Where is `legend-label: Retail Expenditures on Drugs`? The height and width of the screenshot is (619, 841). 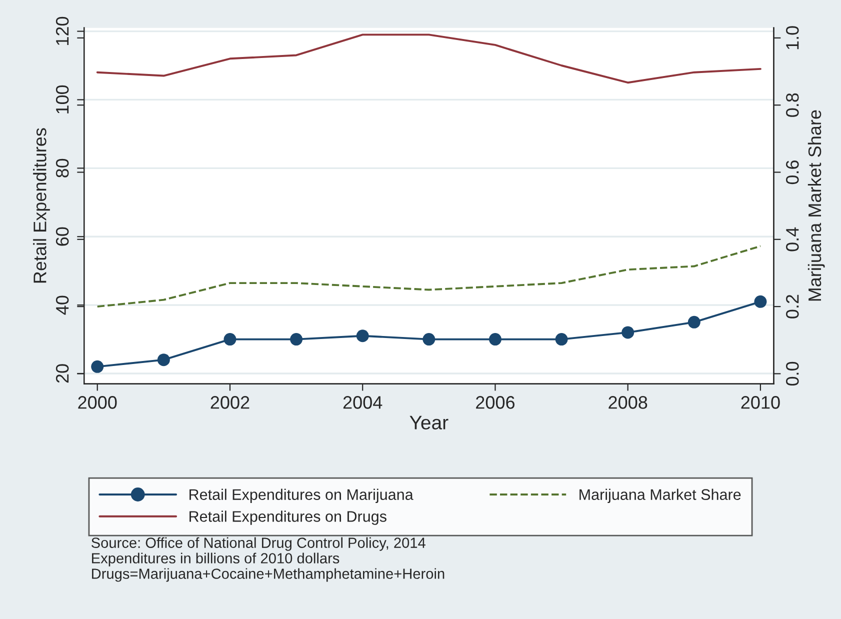
legend-label: Retail Expenditures on Drugs is located at coordinates (288, 517).